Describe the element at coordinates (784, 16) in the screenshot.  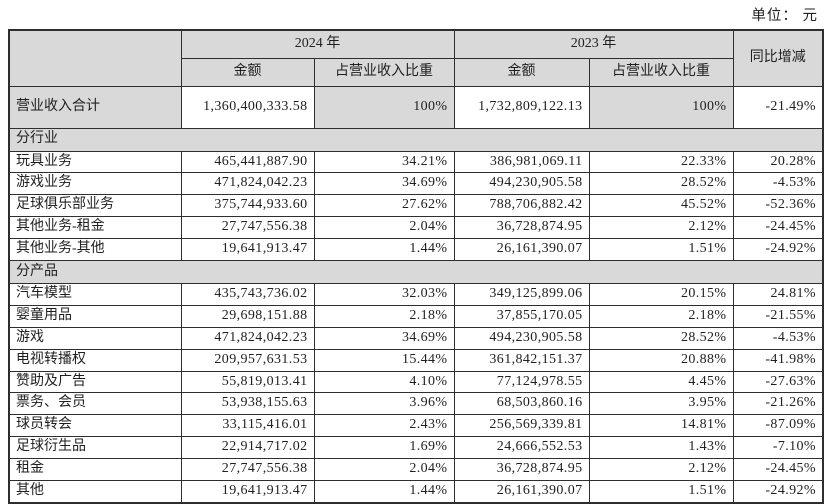
I see `unit-label: 单位： 元` at that location.